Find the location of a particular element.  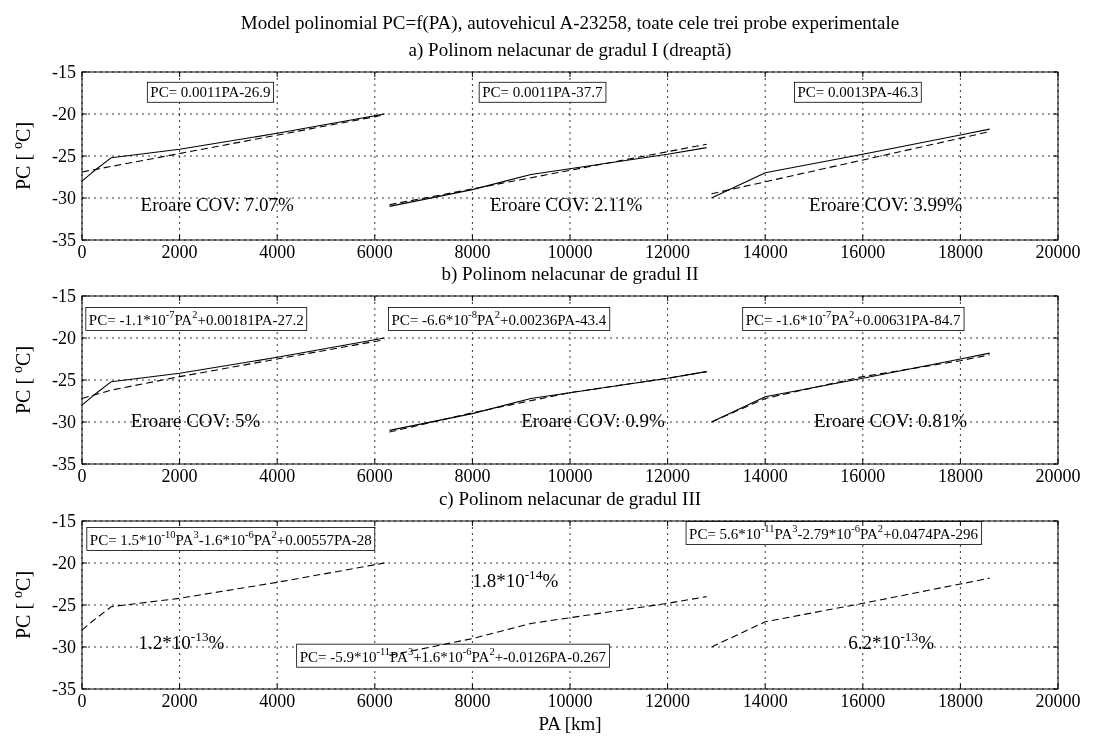

annotation: 1.2*10$^{-13}$% is located at coordinates (181, 641).